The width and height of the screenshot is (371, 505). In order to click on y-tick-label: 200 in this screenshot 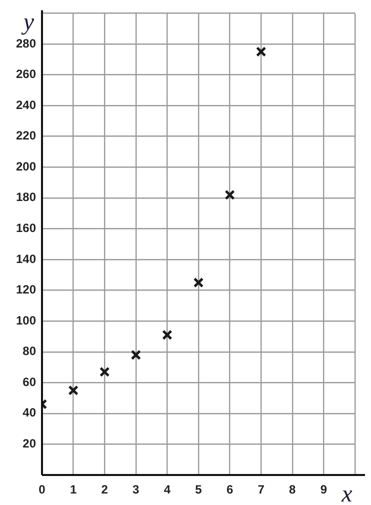, I will do `click(26, 166)`.